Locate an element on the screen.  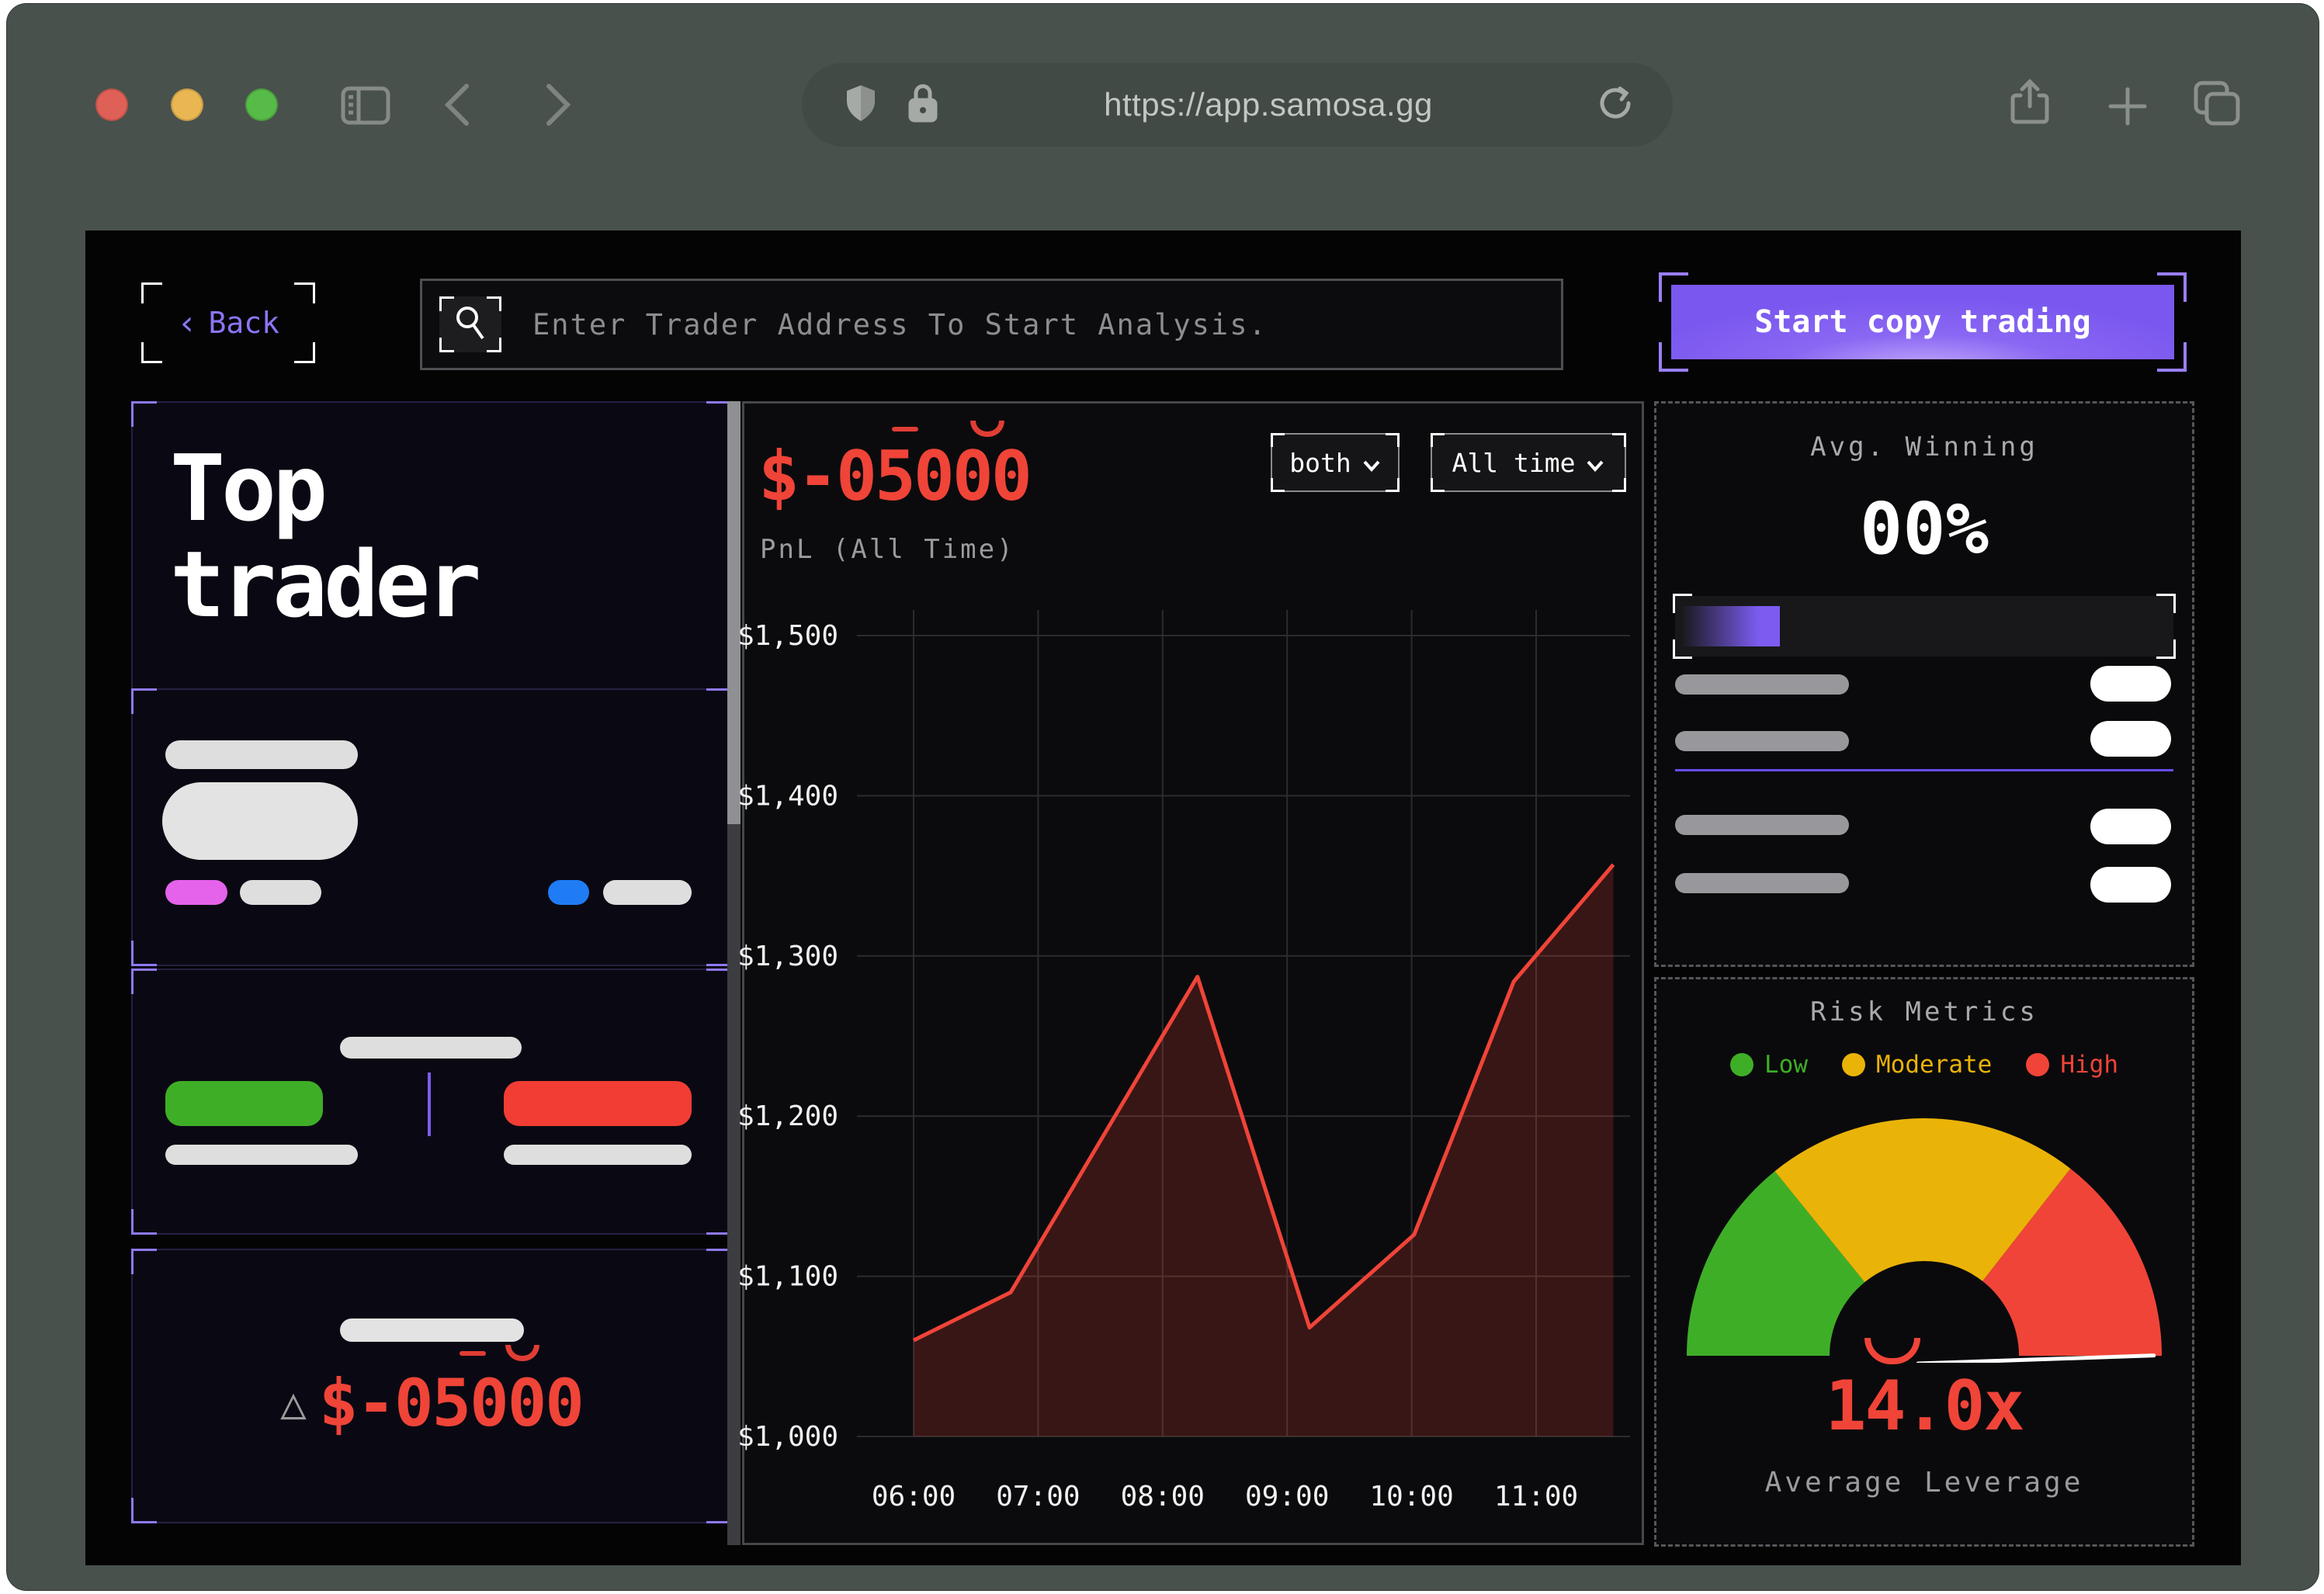
search-icon-box is located at coordinates (470, 324).